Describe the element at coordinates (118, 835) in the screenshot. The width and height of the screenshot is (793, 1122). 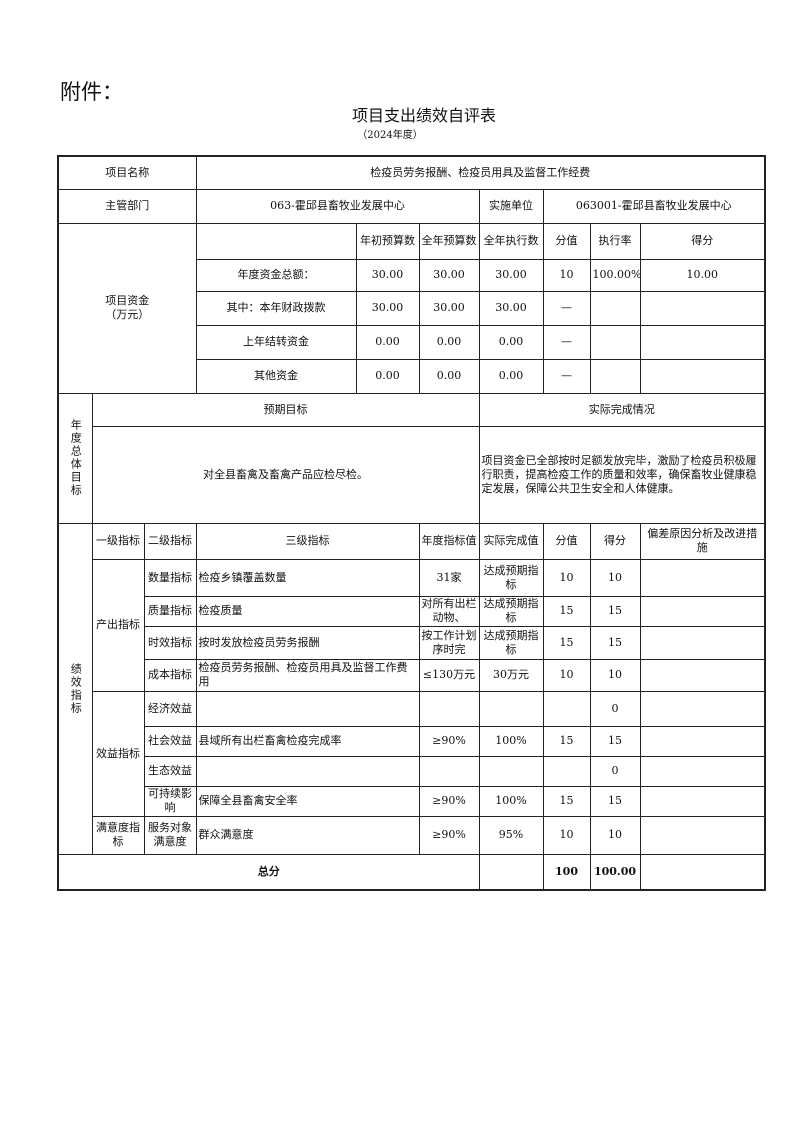
I see `level1-indicator: 满意度指标` at that location.